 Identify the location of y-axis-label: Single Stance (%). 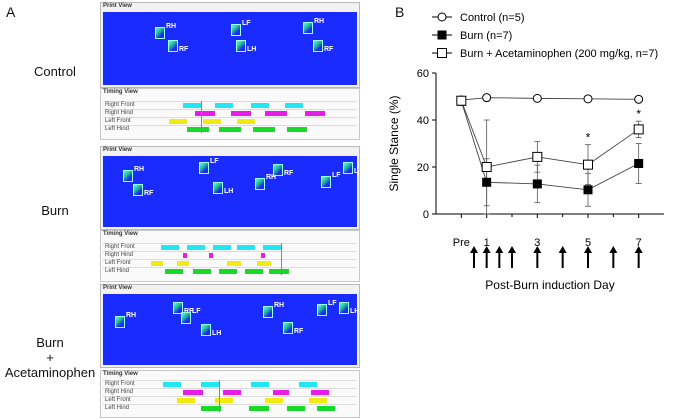
(394, 143).